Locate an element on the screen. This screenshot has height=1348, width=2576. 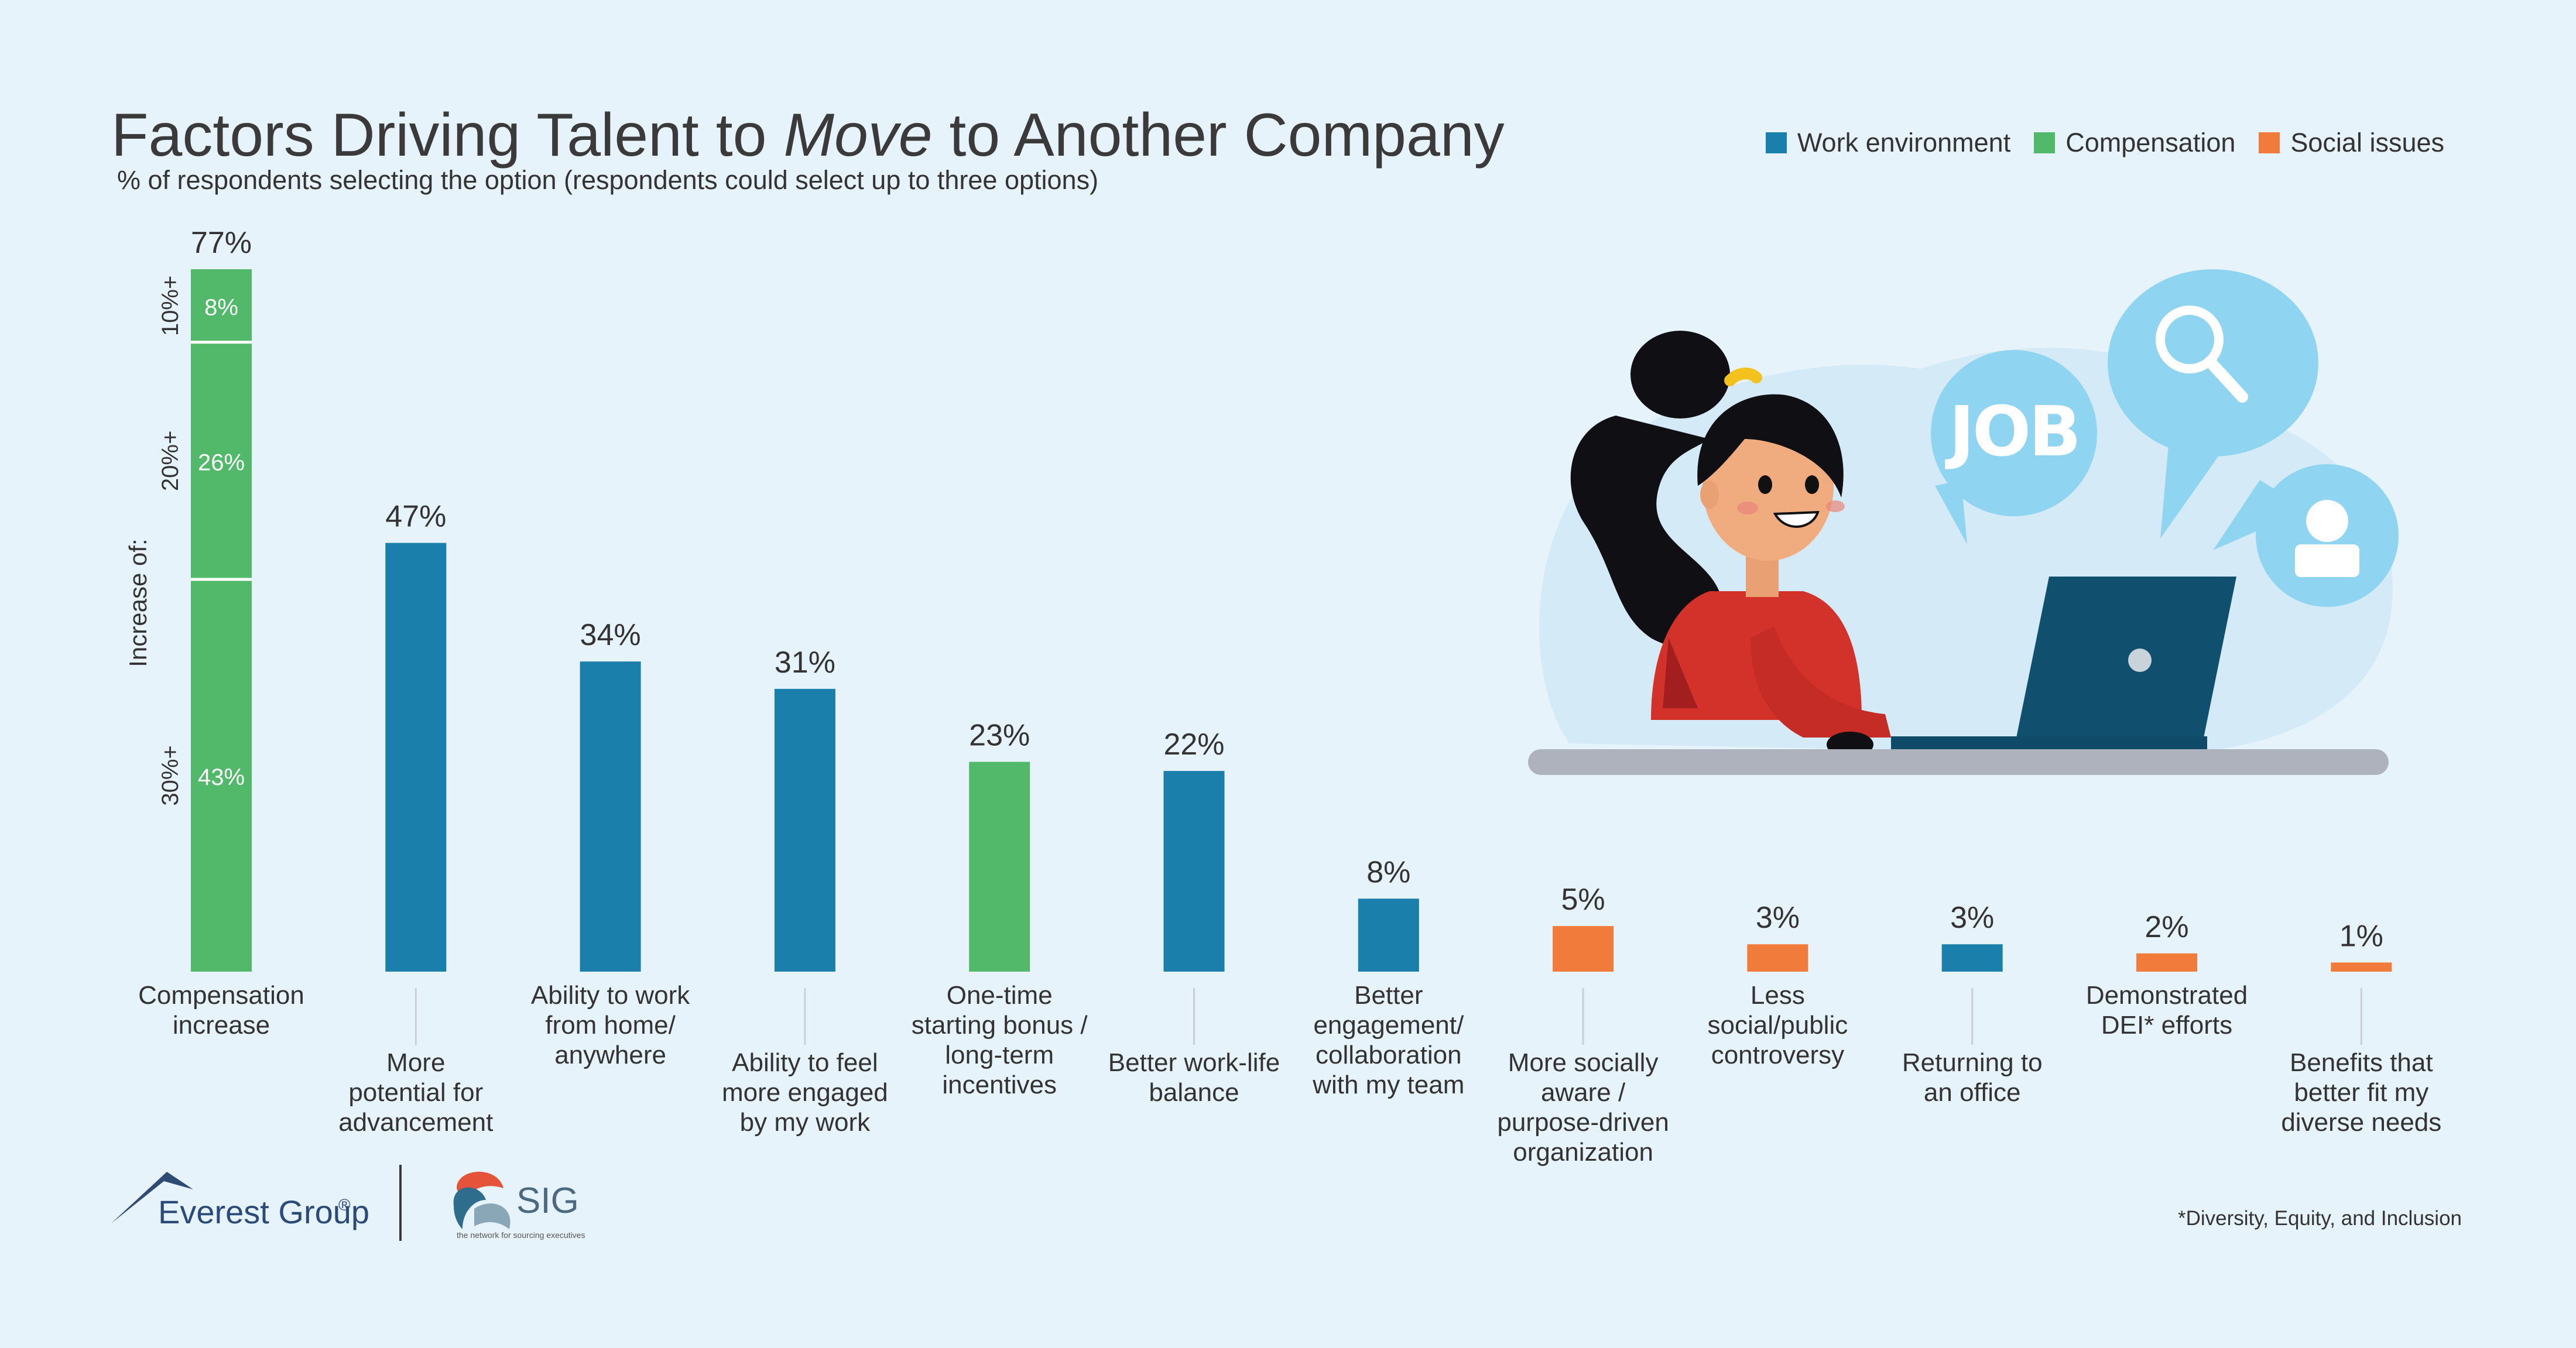
category-label-7-line-4: with my team is located at coordinates (1388, 1085).